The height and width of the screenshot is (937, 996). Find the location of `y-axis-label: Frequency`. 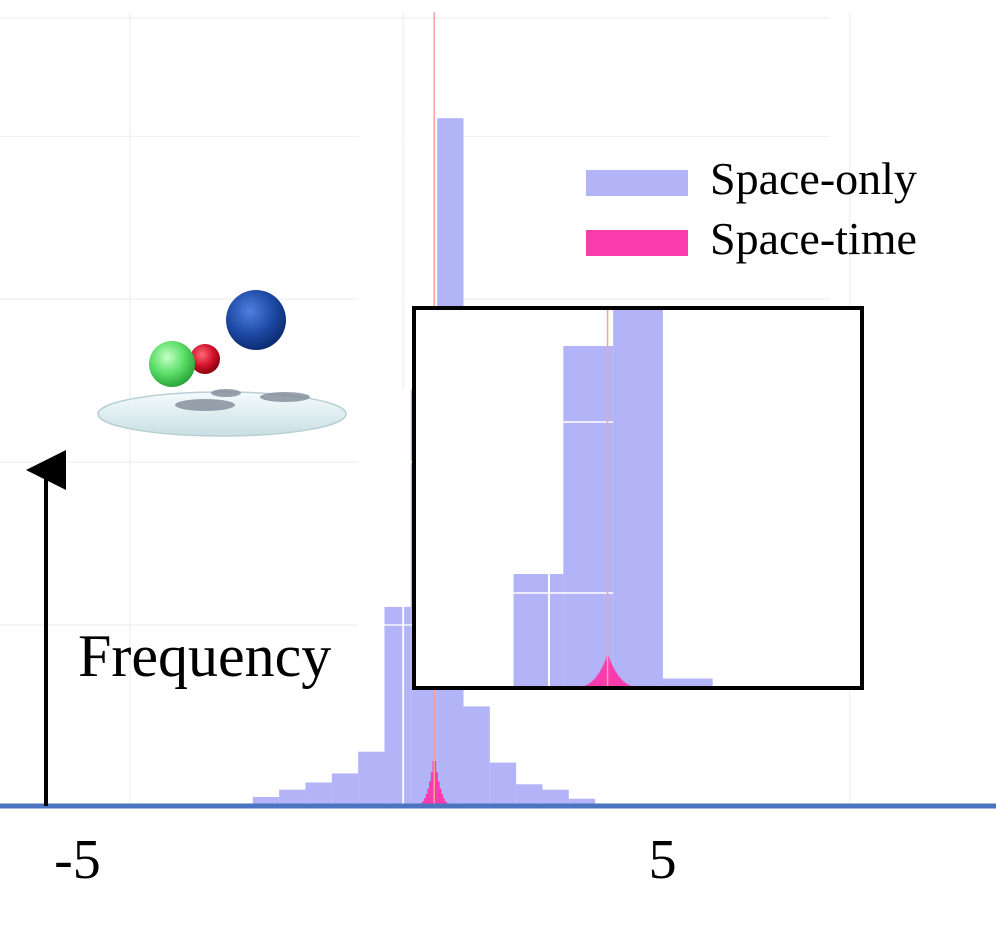

y-axis-label: Frequency is located at coordinates (204, 656).